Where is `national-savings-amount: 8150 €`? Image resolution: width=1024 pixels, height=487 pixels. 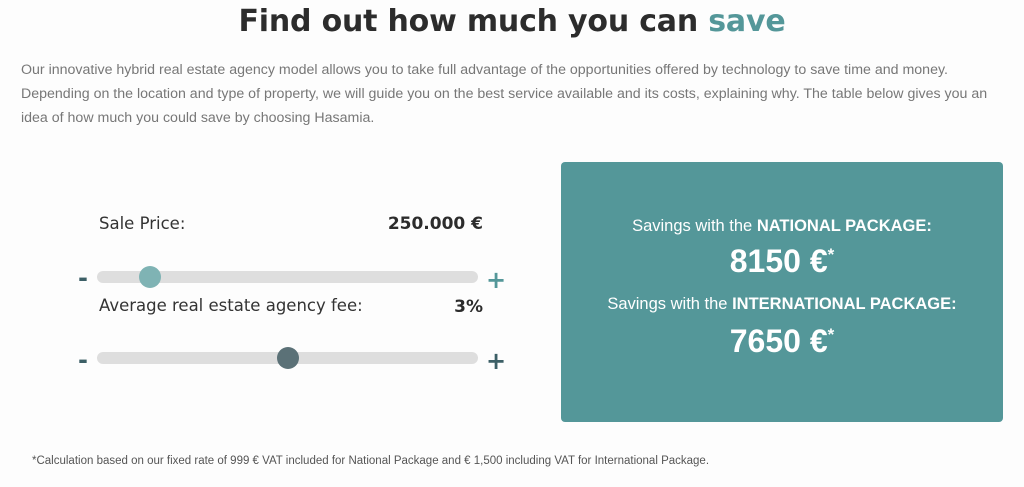
national-savings-amount: 8150 € is located at coordinates (778, 261).